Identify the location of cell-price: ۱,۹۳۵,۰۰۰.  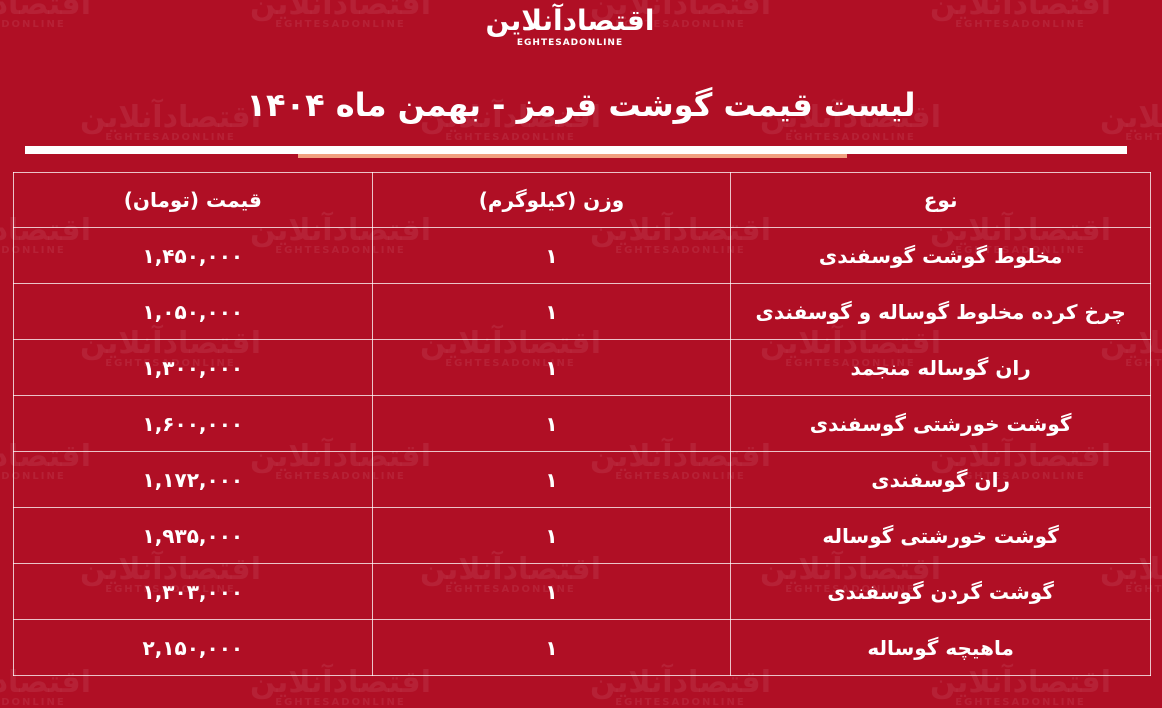
(193, 535).